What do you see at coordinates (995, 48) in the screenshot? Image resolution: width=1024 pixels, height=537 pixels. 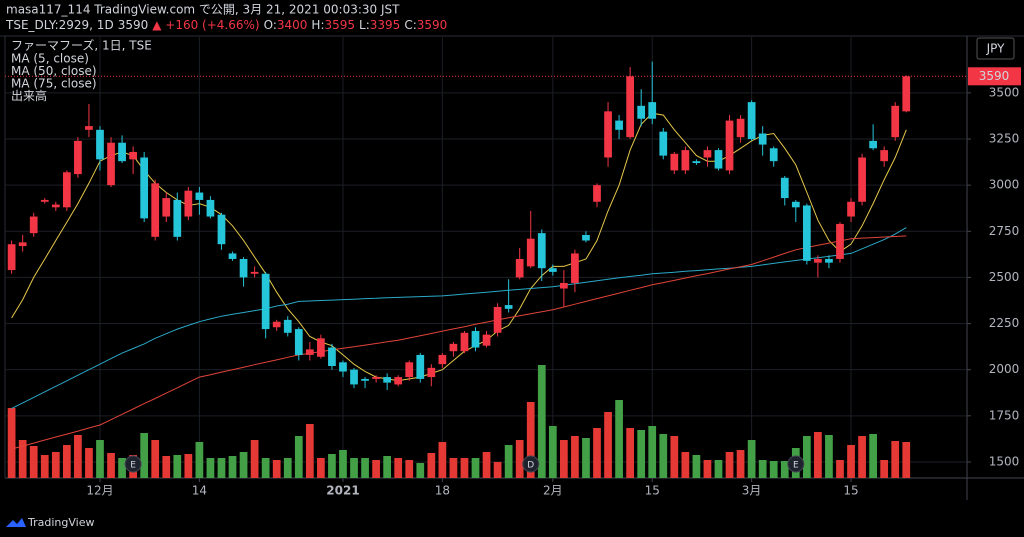 I see `currency-box` at bounding box center [995, 48].